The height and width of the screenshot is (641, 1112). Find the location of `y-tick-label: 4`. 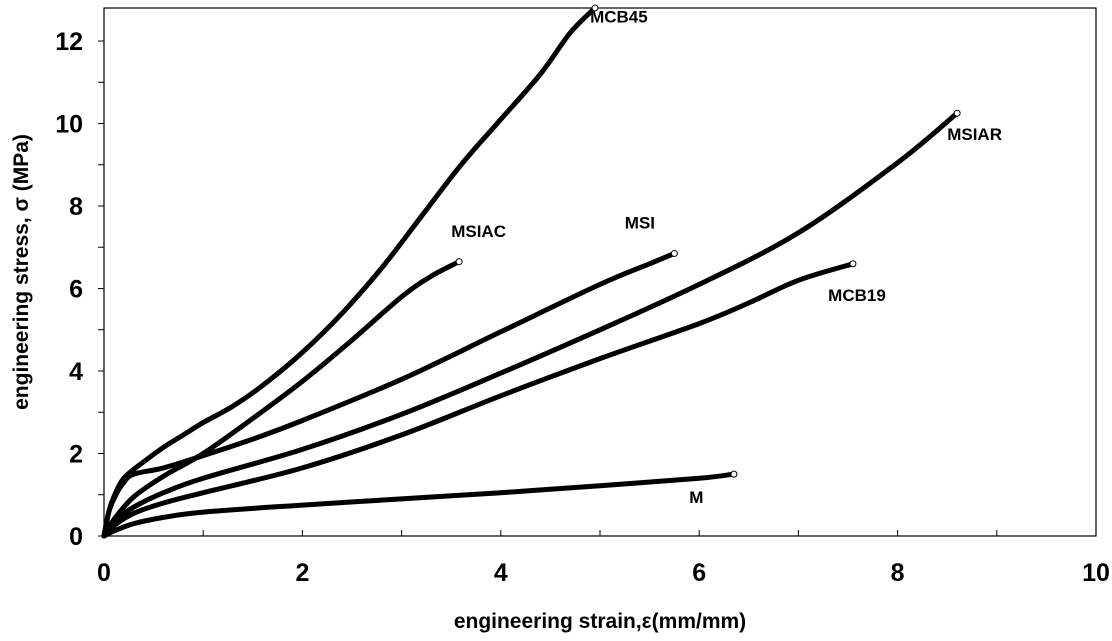

y-tick-label: 4 is located at coordinates (76, 372).